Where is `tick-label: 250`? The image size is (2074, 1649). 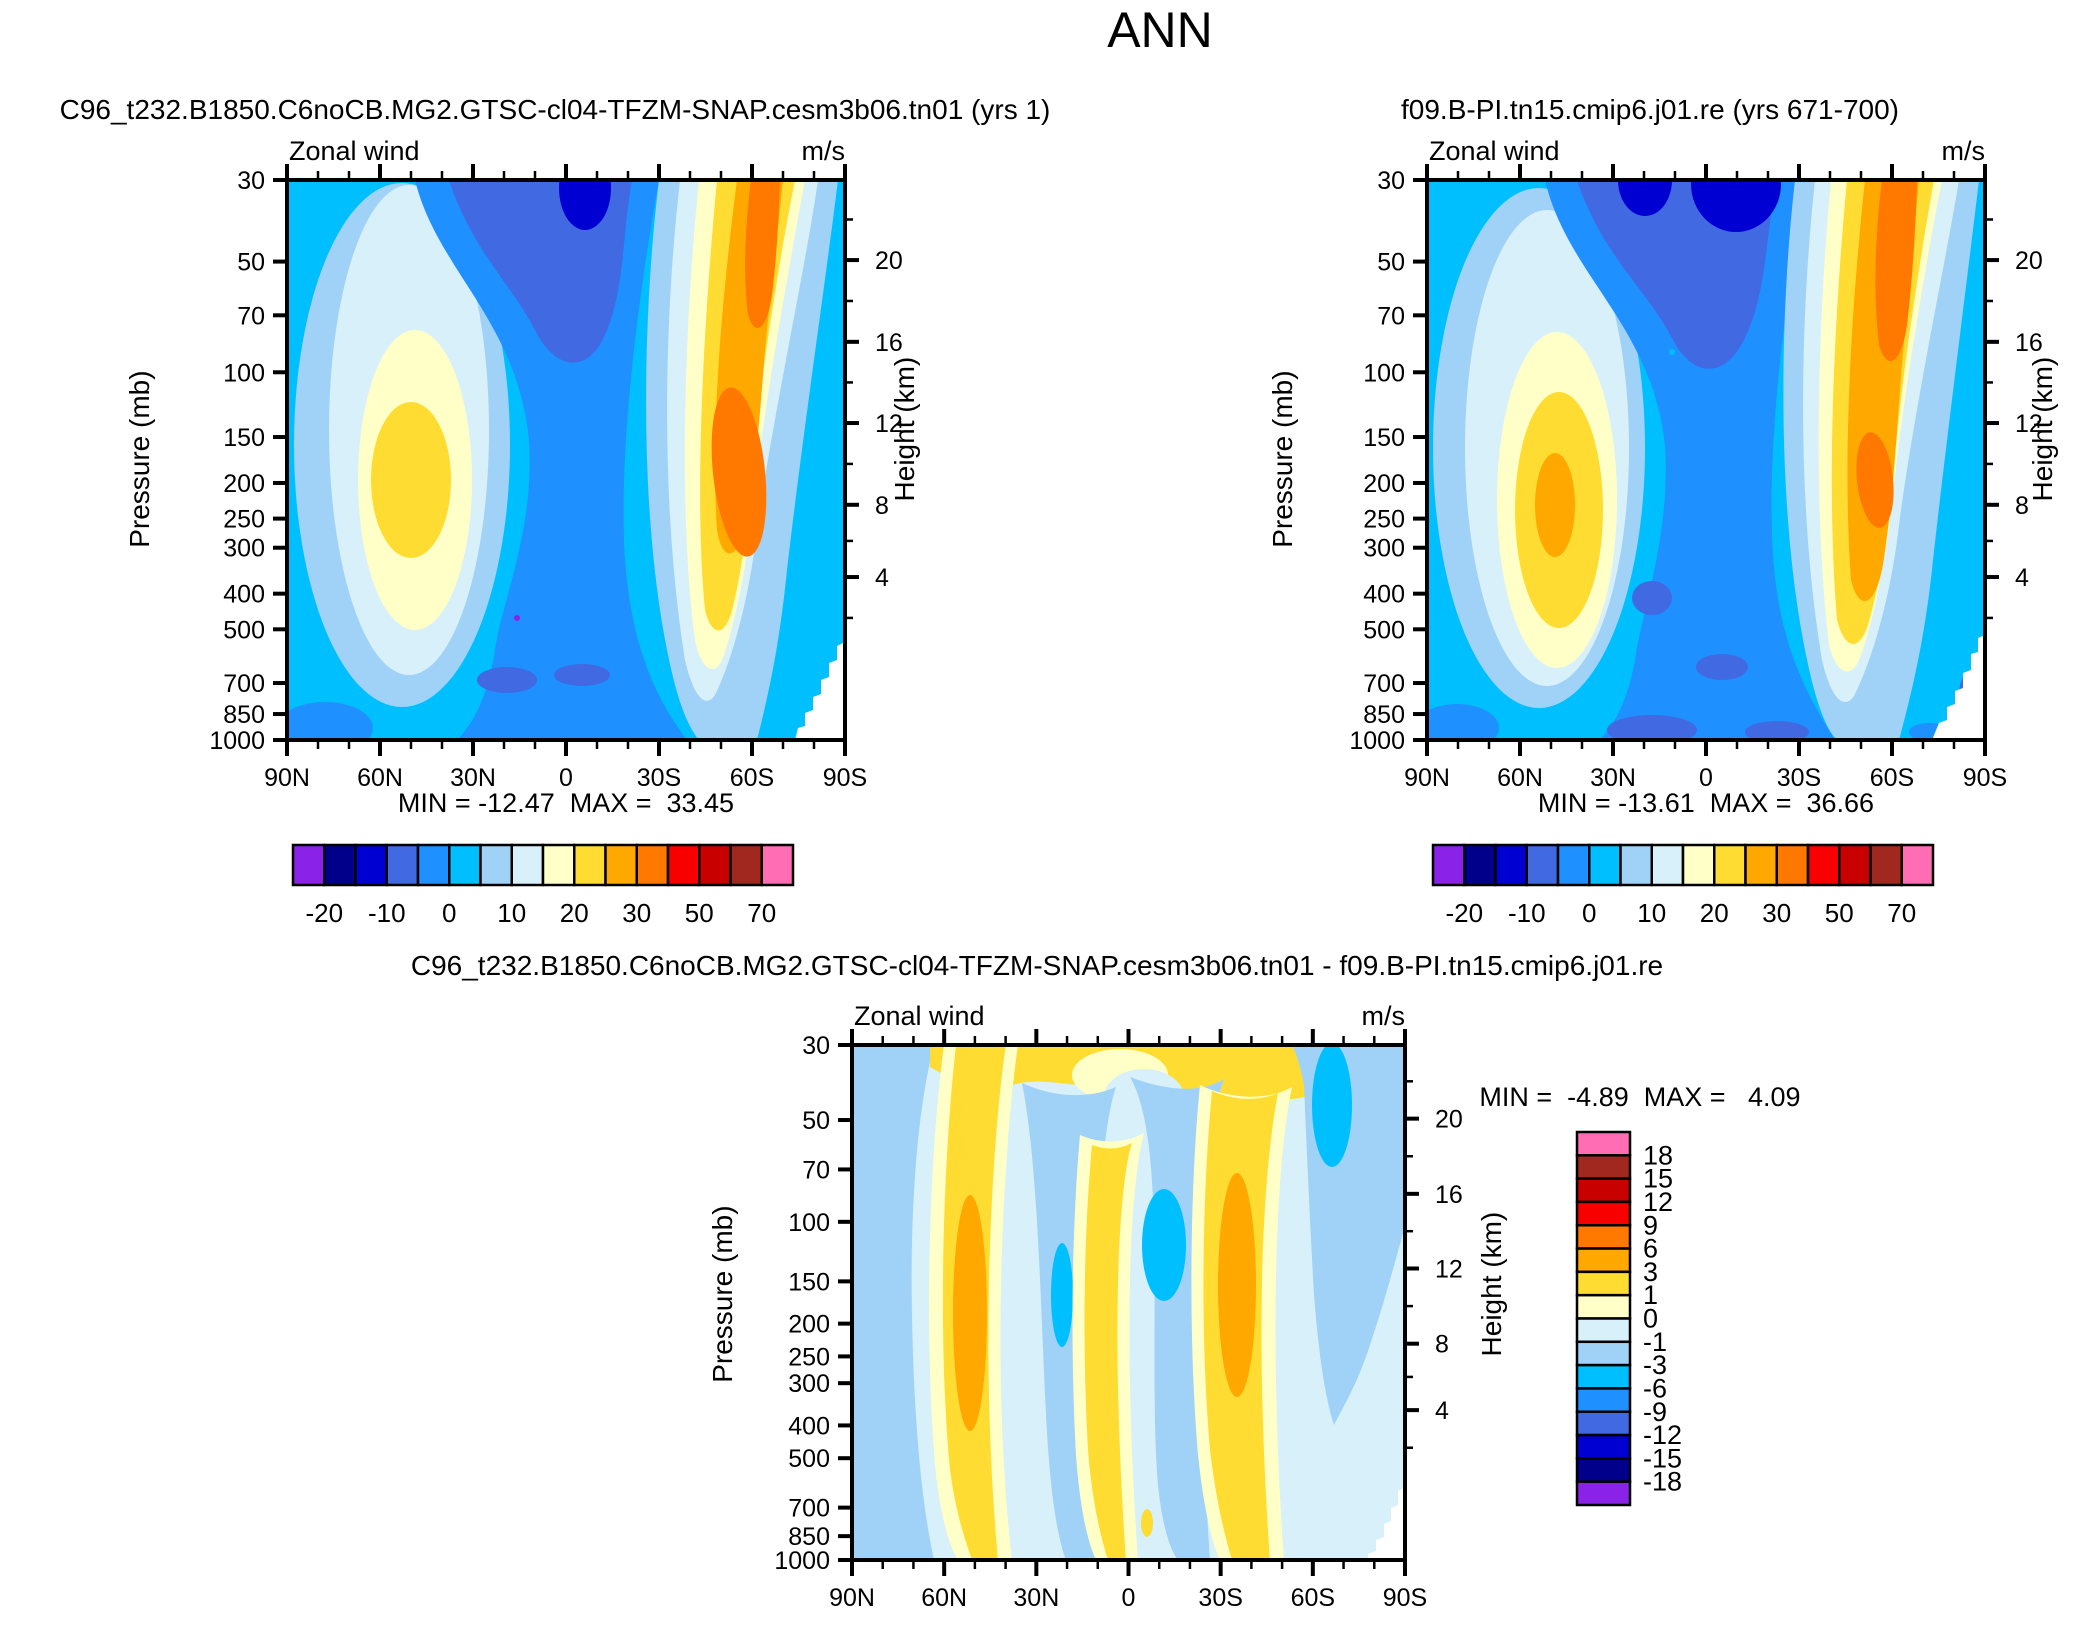
tick-label: 250 is located at coordinates (244, 520).